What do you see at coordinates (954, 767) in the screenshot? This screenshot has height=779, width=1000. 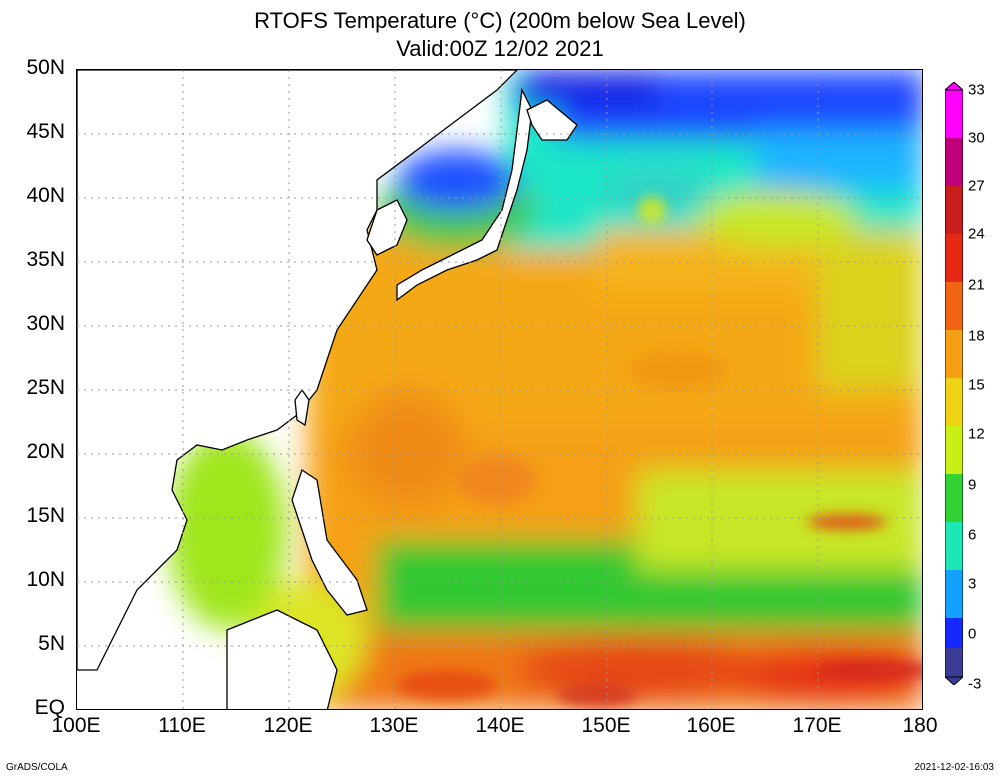 I see `generation-timestamp: 2021-12-02-16:03` at bounding box center [954, 767].